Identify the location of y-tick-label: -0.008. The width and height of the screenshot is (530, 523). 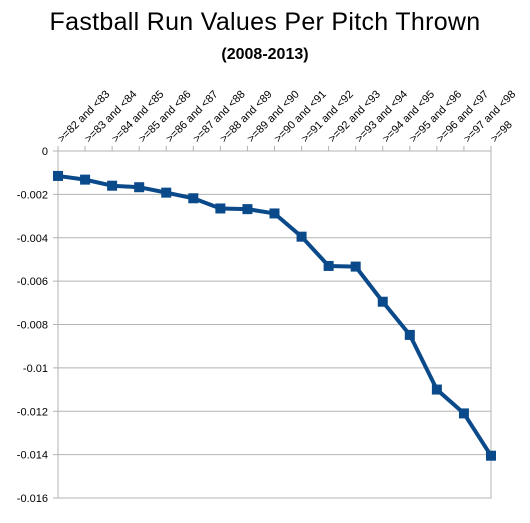
(32, 326).